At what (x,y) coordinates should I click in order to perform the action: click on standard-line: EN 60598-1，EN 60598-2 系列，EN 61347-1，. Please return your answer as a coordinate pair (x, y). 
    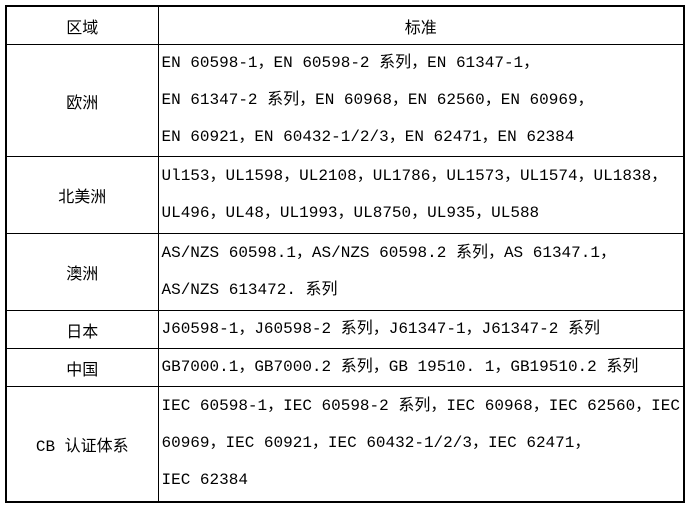
    Looking at the image, I should click on (350, 63).